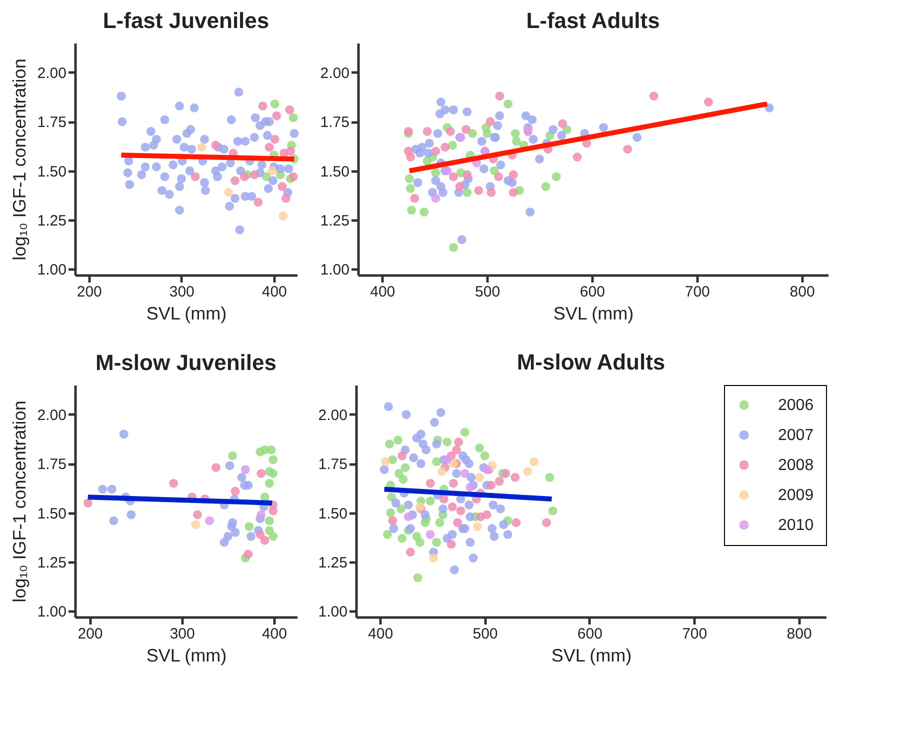 The width and height of the screenshot is (914, 749). I want to click on legend-label: 2009, so click(796, 495).